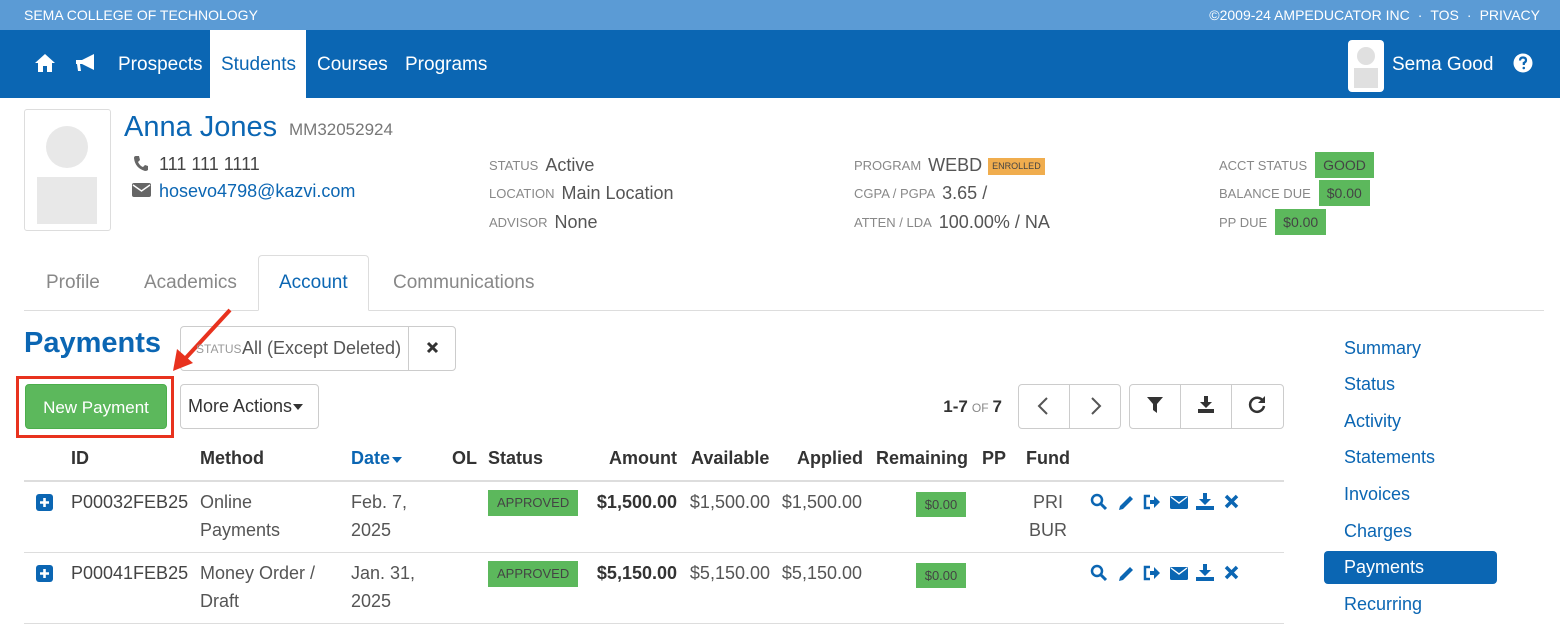 The width and height of the screenshot is (1560, 624). I want to click on sidebar-link: Activity, so click(1373, 420).